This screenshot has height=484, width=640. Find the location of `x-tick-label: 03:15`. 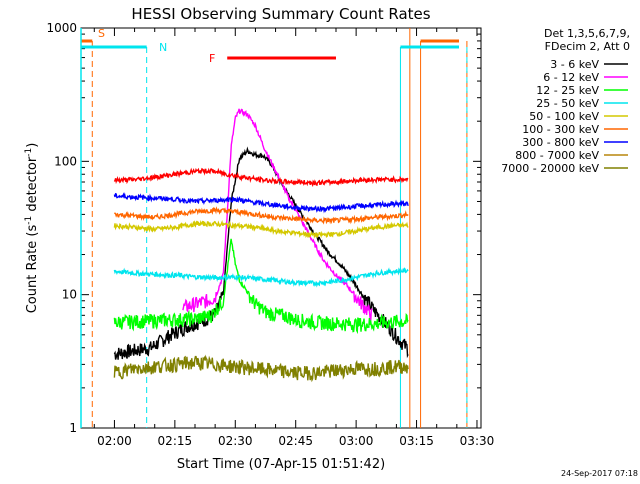

x-tick-label: 03:15 is located at coordinates (416, 441).